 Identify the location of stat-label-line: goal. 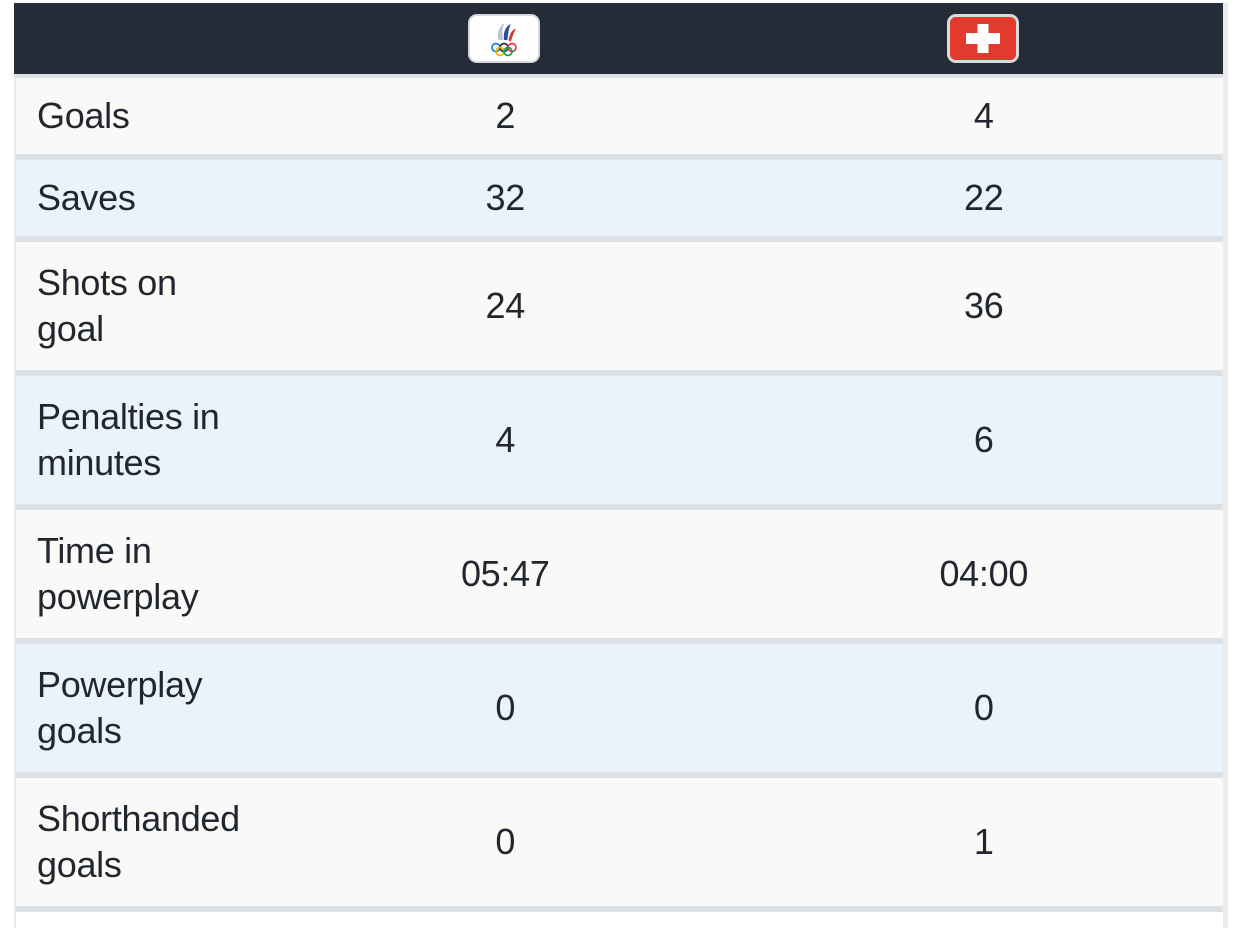
(70, 328).